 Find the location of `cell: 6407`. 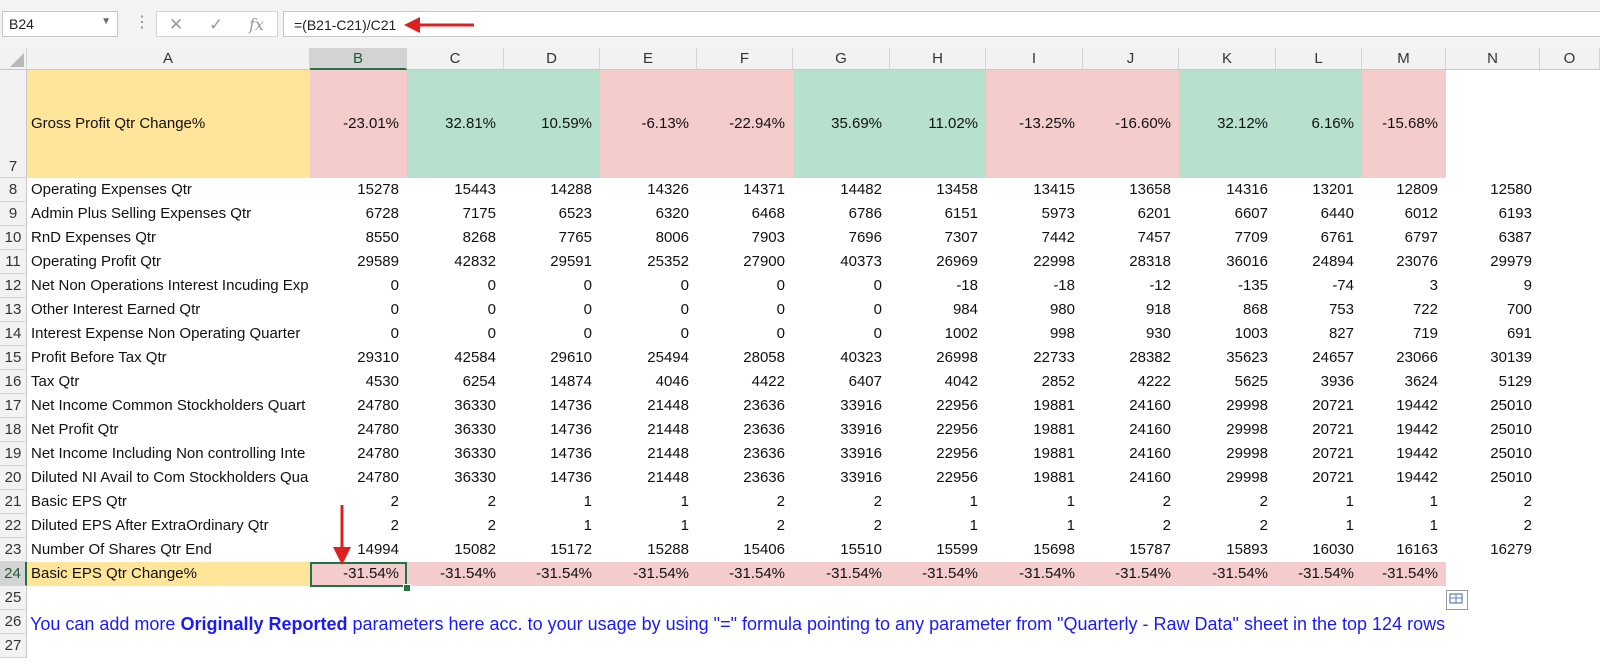

cell: 6407 is located at coordinates (865, 381).